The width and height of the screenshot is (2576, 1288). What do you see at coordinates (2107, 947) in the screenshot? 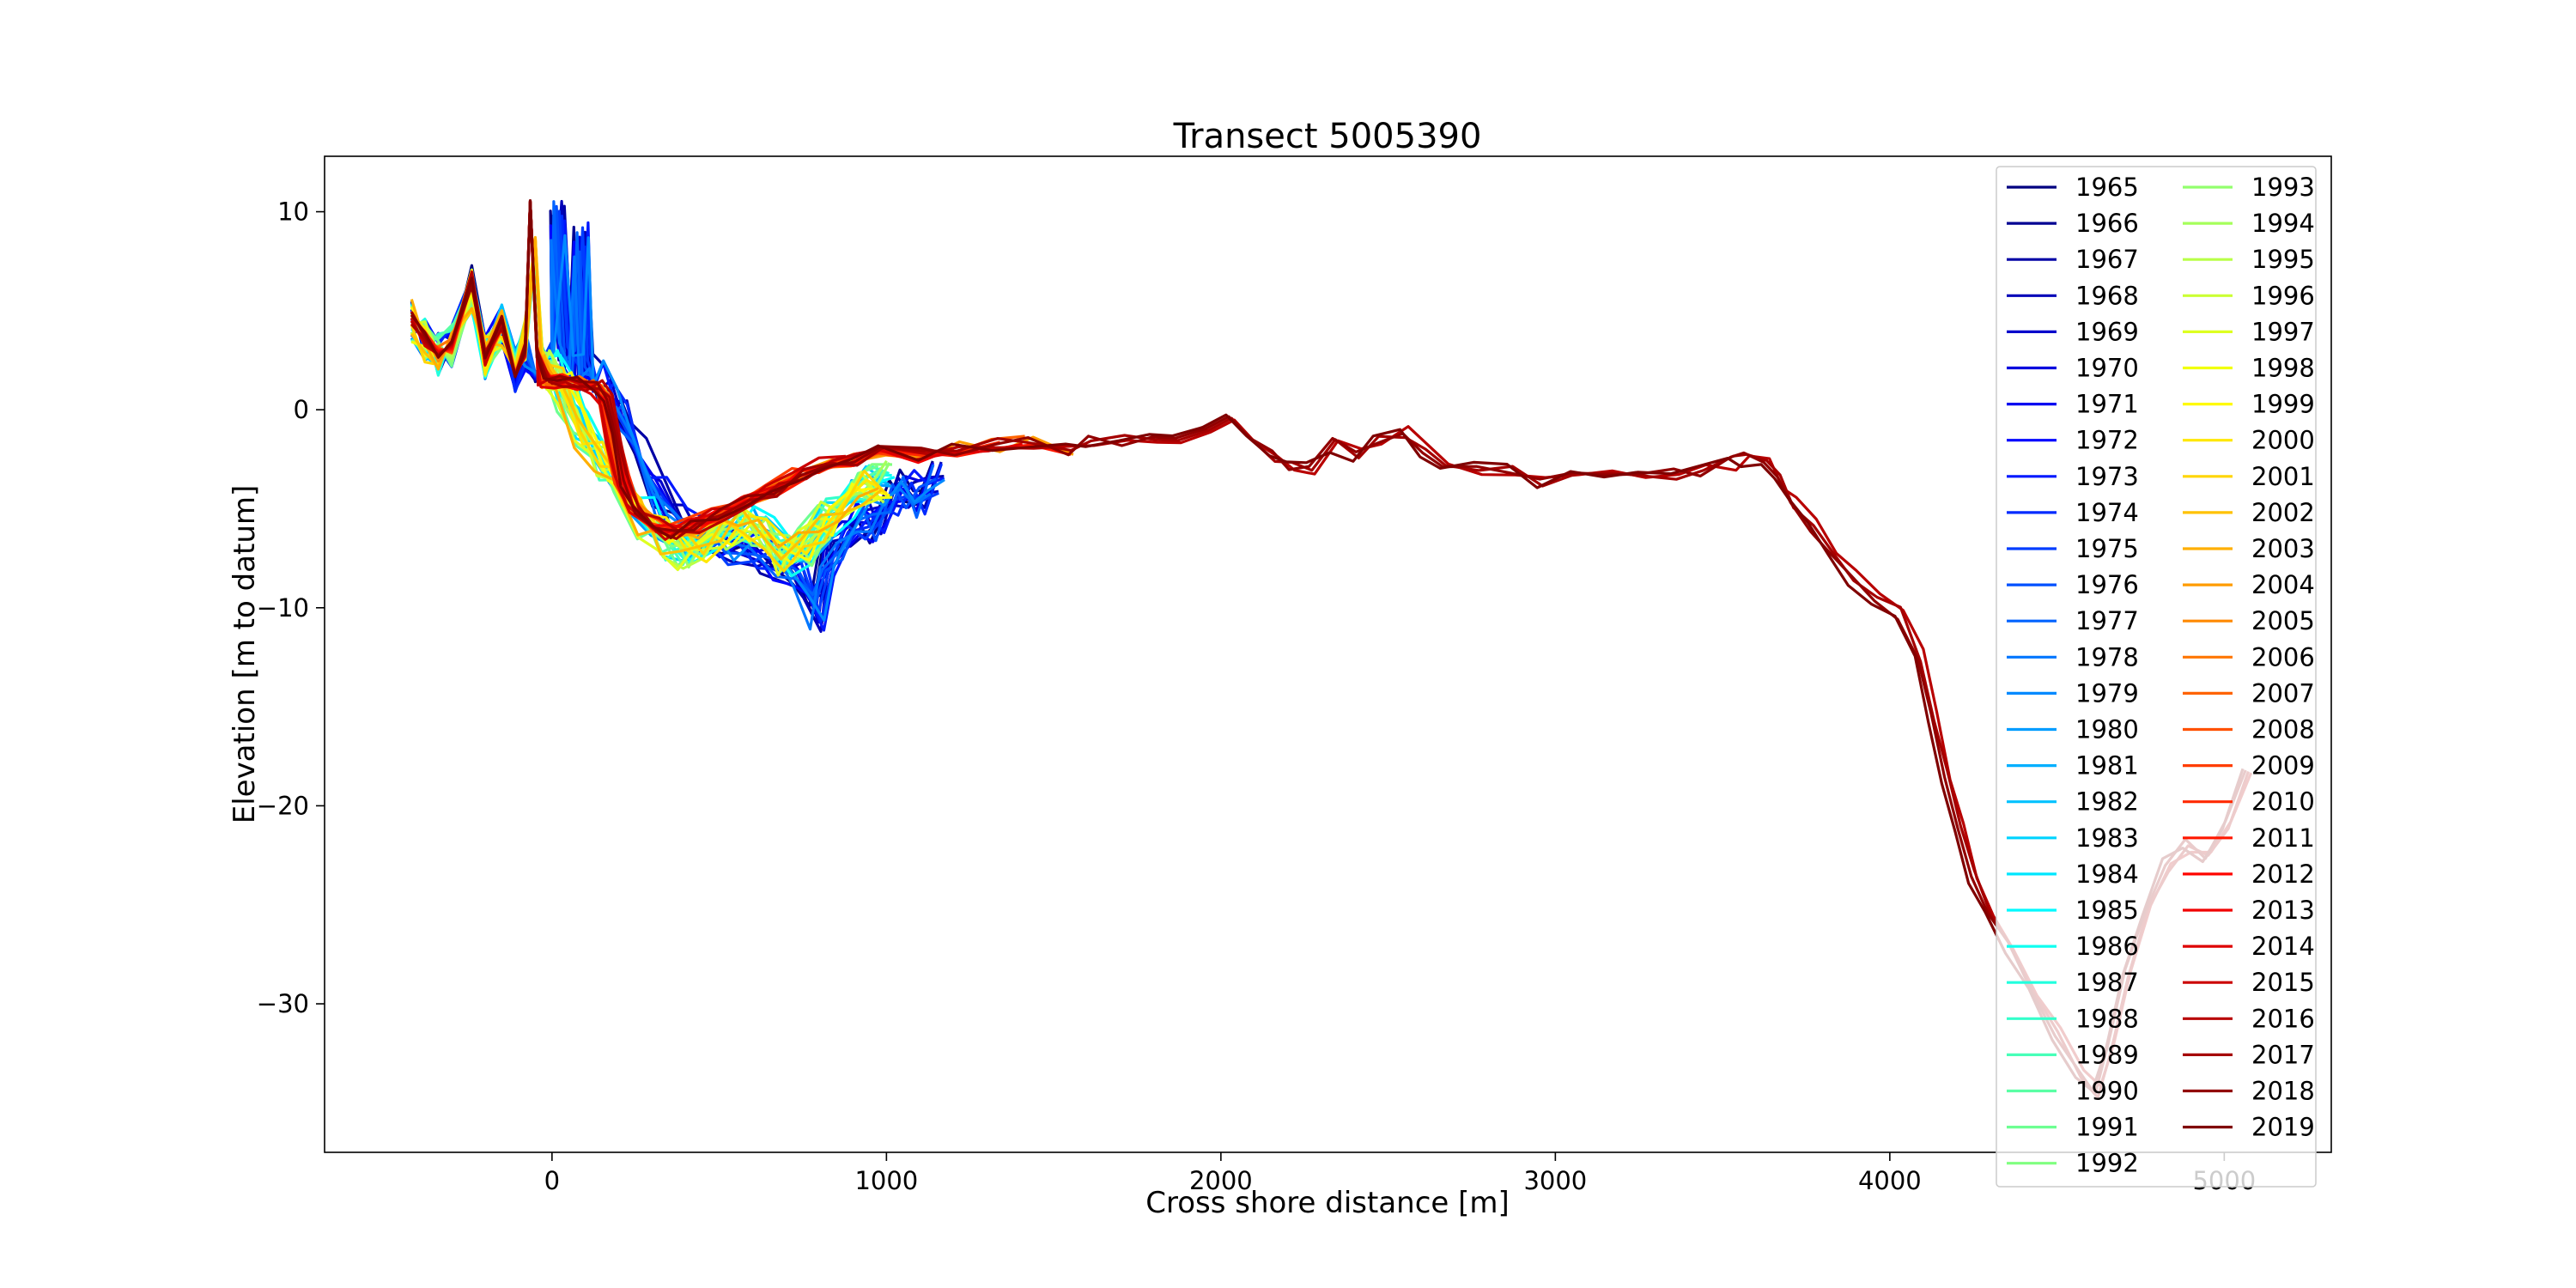
I see `legend-label-1986: 1986` at bounding box center [2107, 947].